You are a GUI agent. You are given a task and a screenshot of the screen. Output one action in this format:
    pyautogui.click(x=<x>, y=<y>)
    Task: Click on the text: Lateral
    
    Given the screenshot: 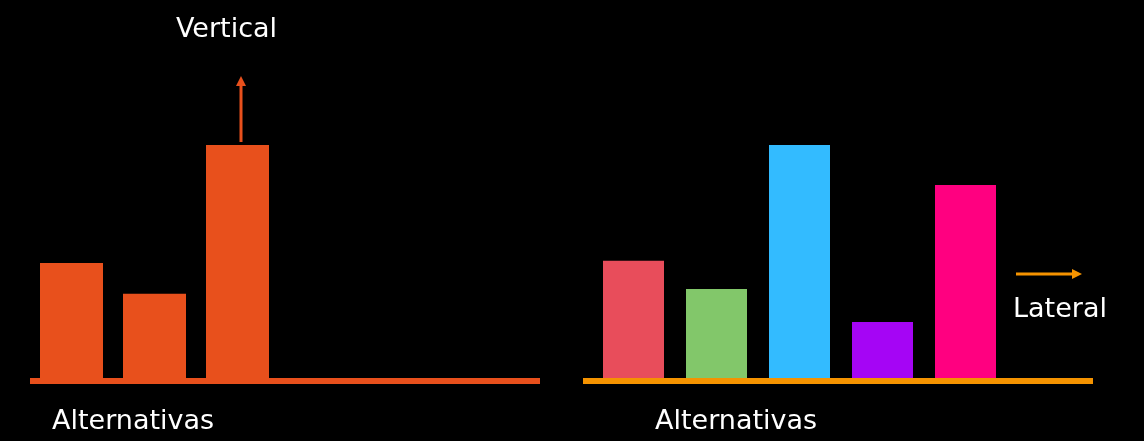 What is the action you would take?
    pyautogui.click(x=1060, y=307)
    